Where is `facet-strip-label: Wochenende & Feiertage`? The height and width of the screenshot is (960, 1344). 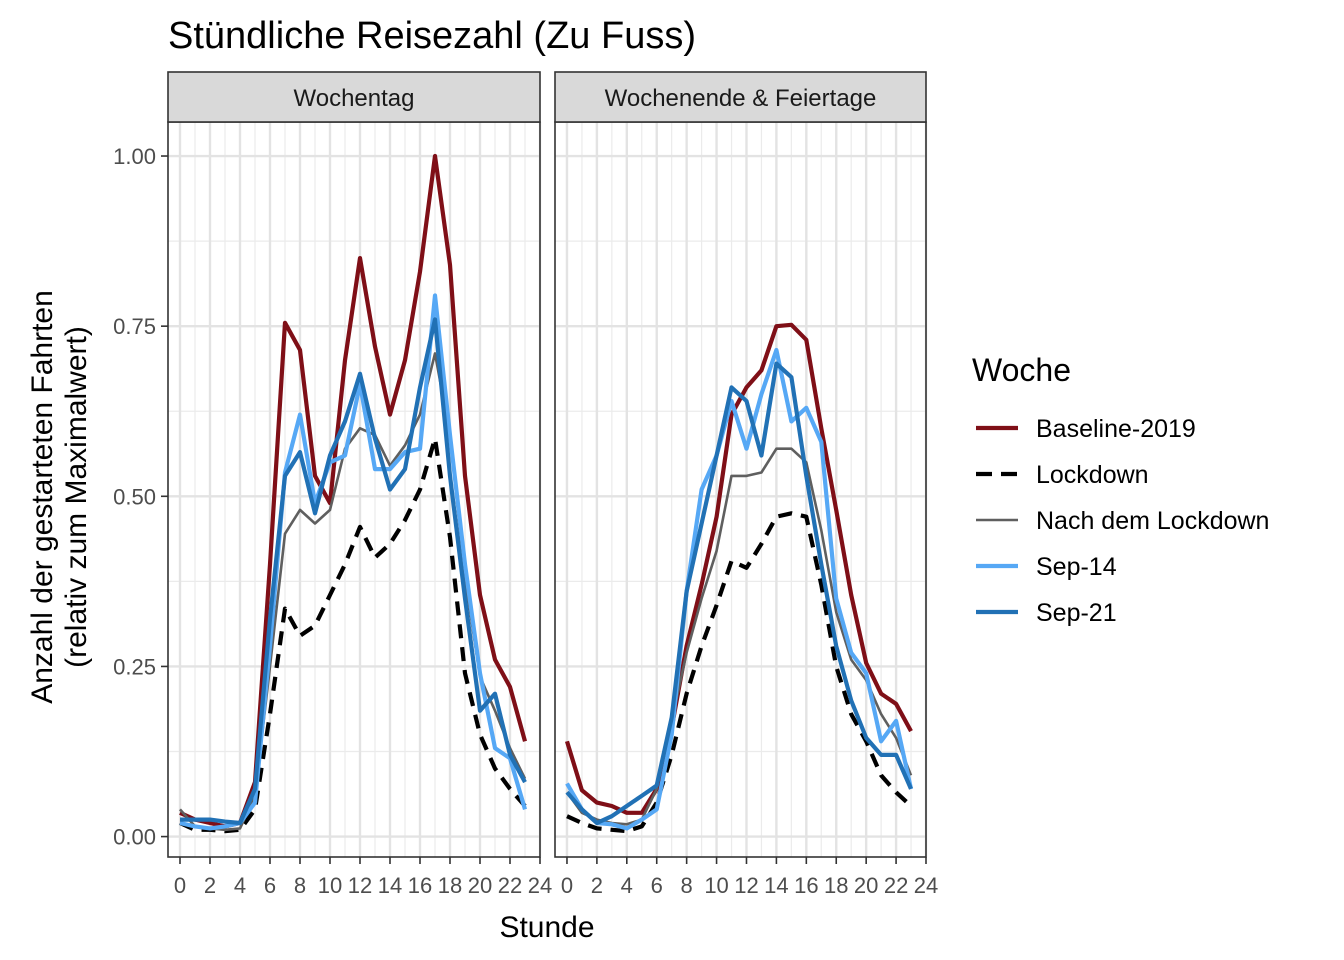 facet-strip-label: Wochenende & Feiertage is located at coordinates (741, 98).